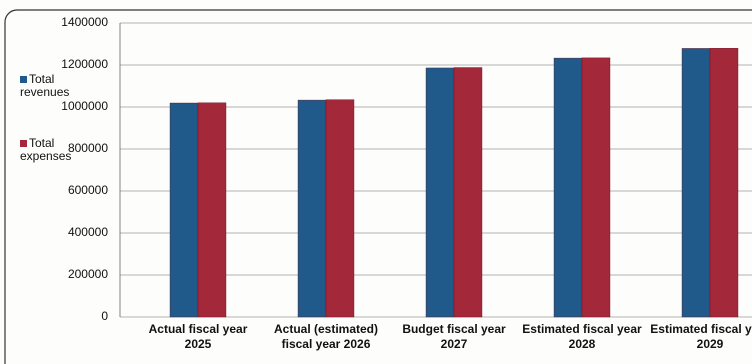  I want to click on y-tick-label: 1000000, so click(84, 106).